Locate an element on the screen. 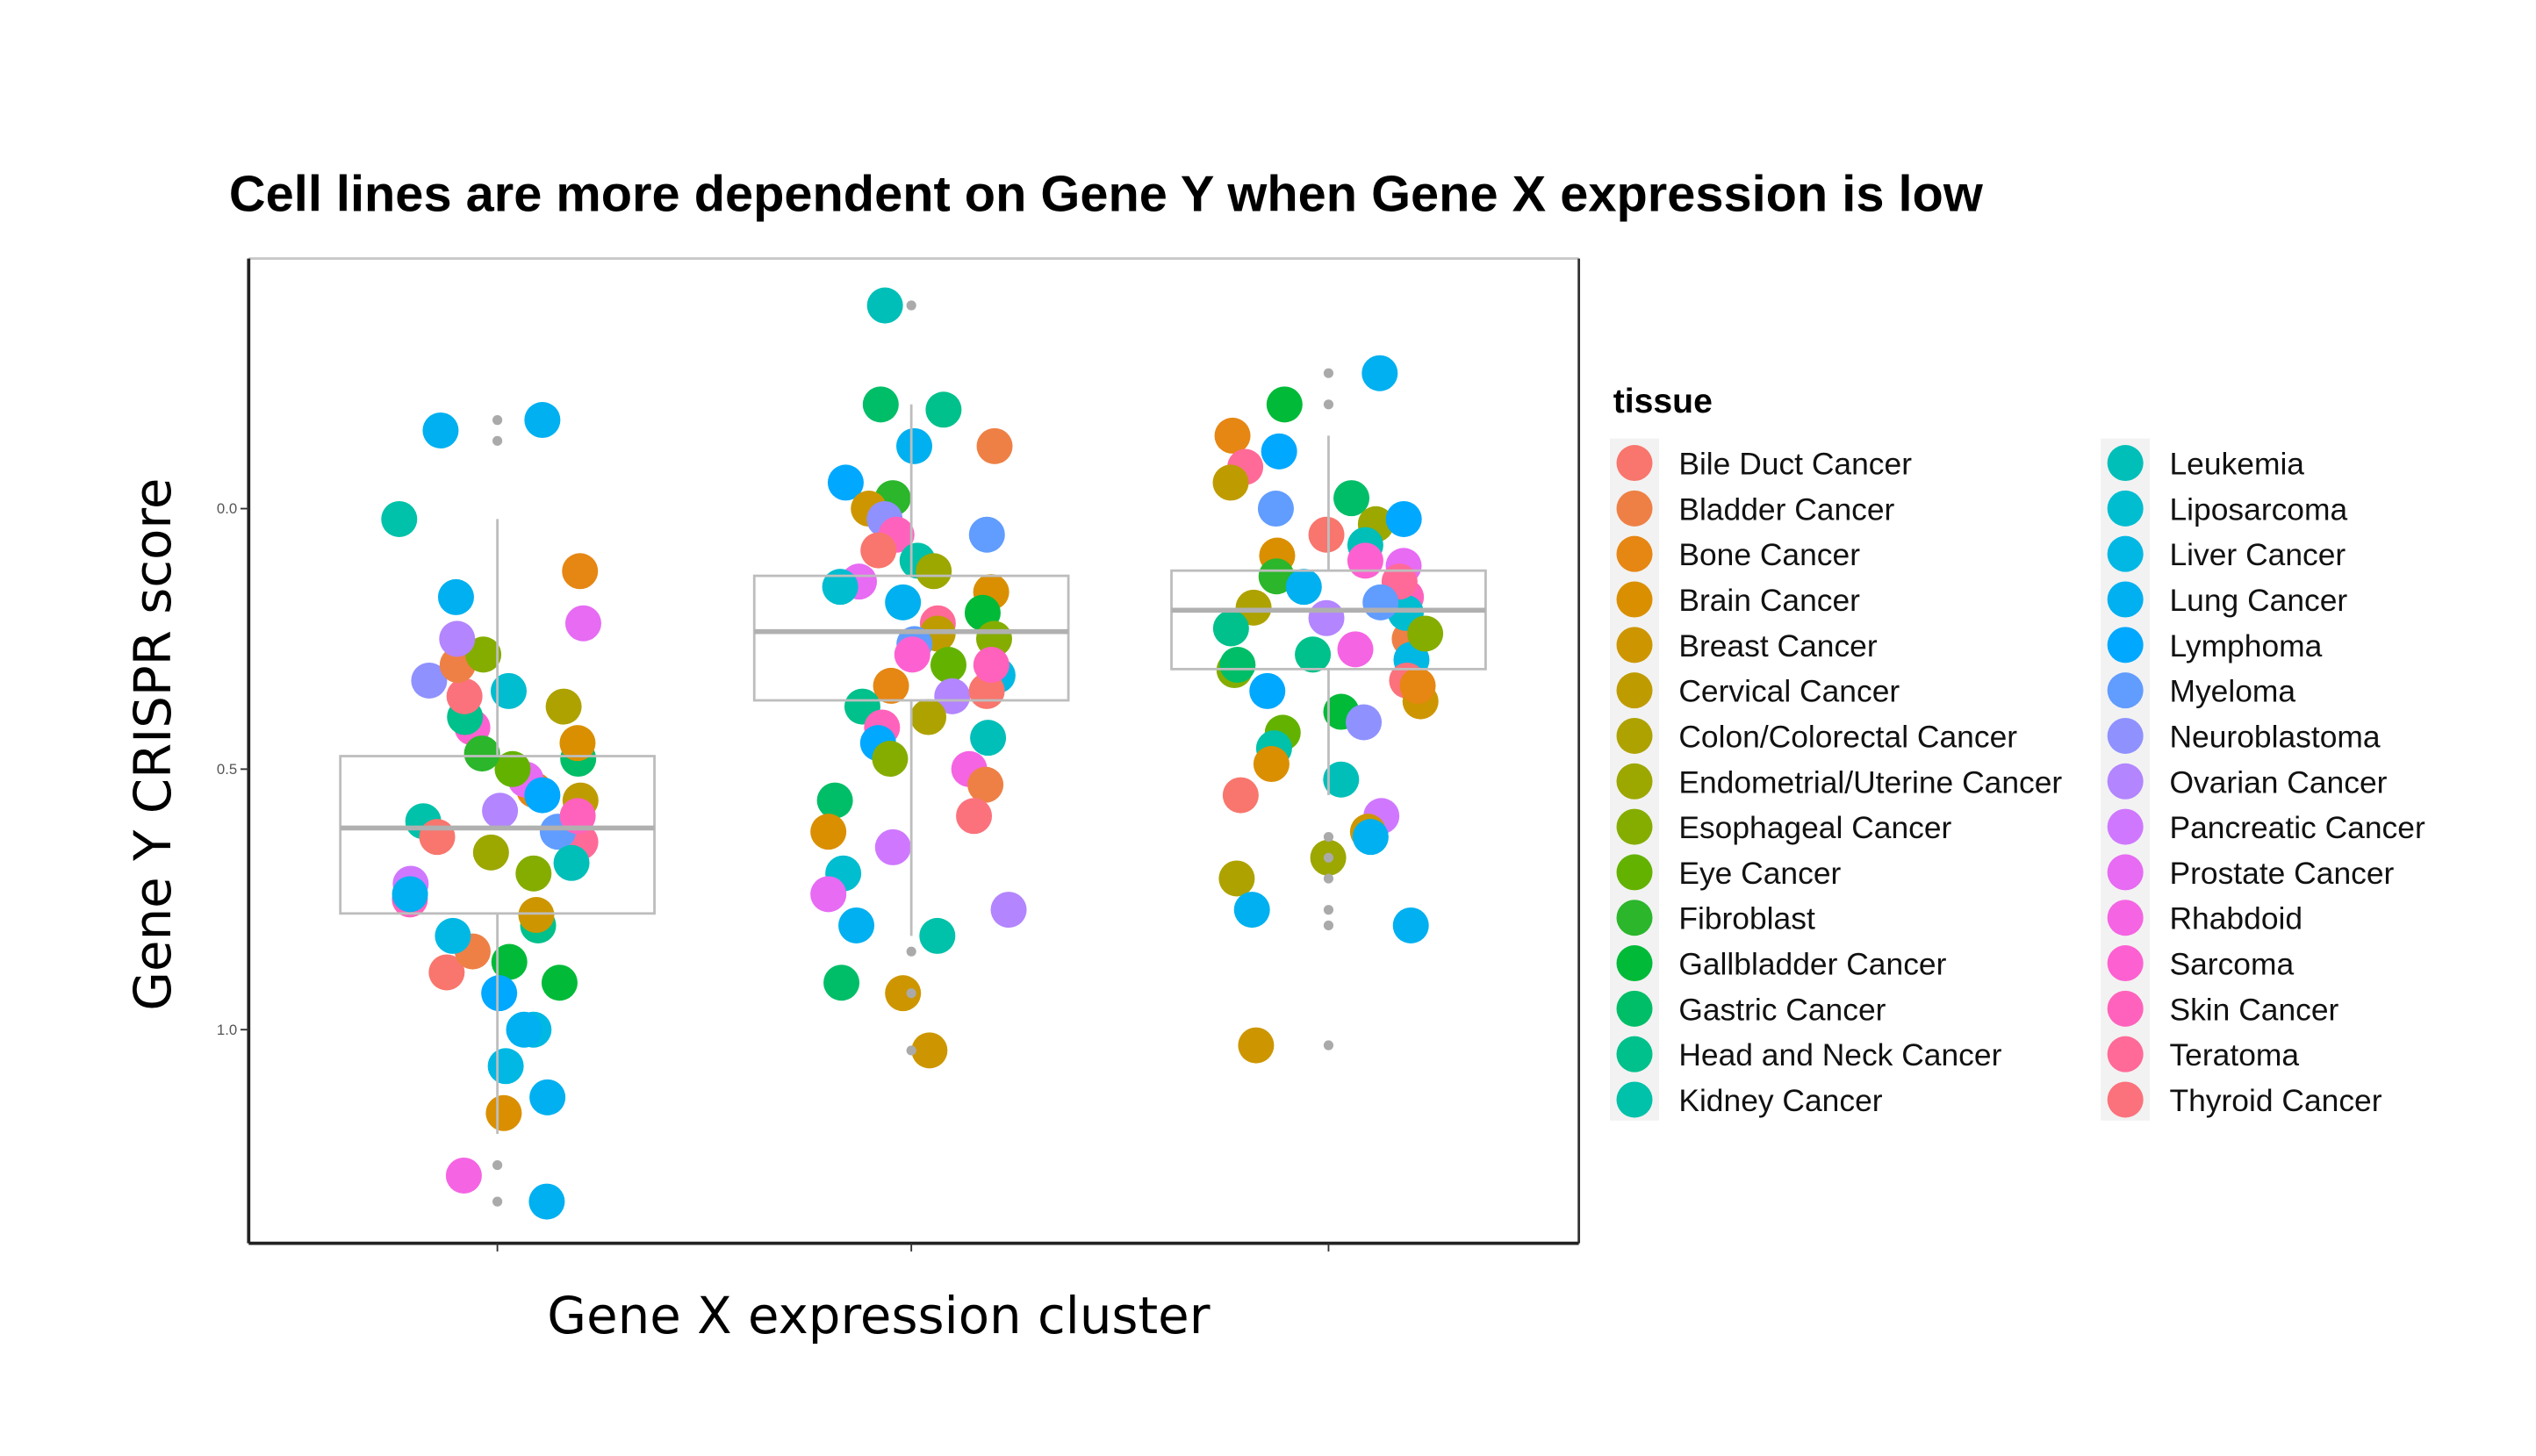  legend-entry: Lung Cancer is located at coordinates (2227, 599).